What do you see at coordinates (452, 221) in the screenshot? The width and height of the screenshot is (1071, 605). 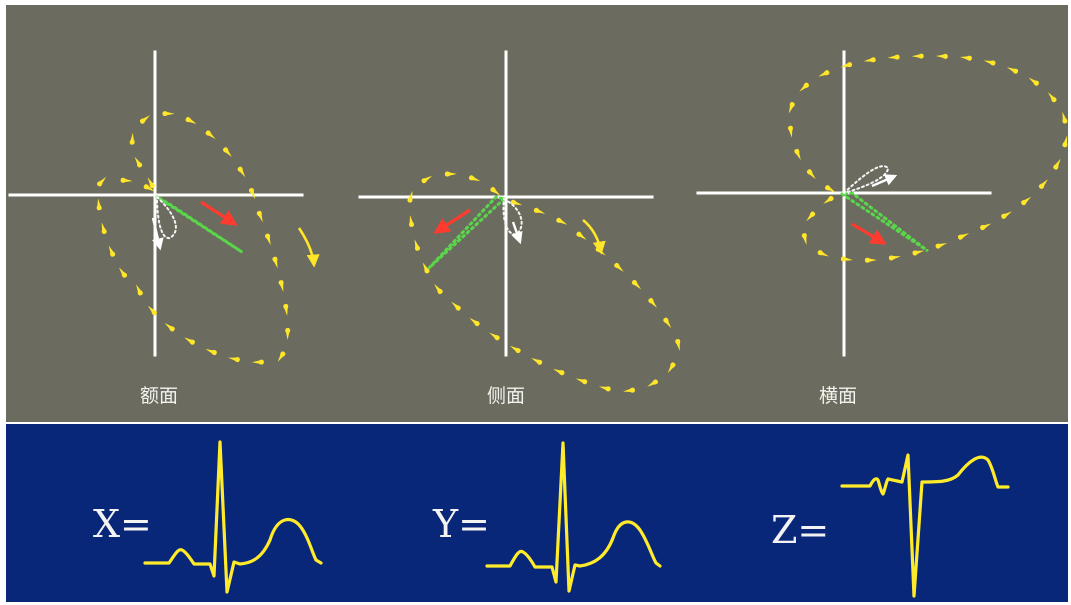 I see `sagittal-red-arrow` at bounding box center [452, 221].